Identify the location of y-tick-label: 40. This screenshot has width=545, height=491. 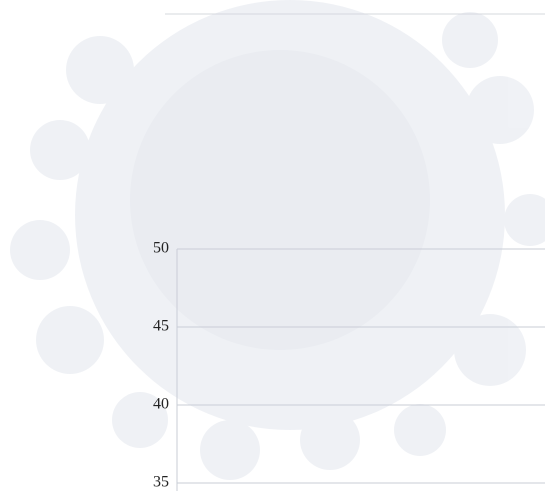
(161, 404).